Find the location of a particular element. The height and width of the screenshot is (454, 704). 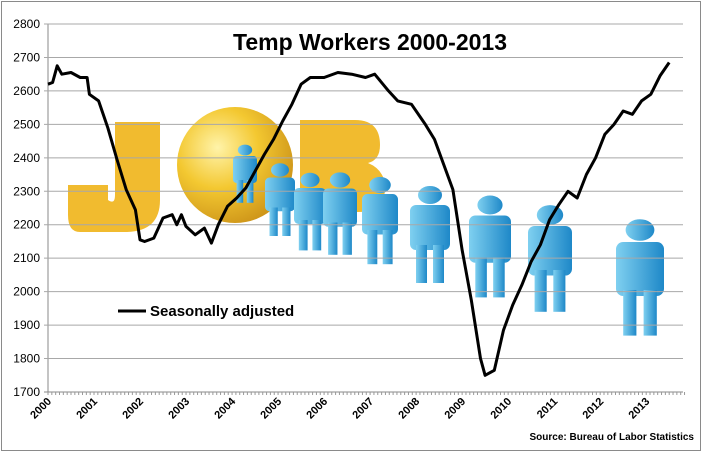

legend-label: Seasonally adjusted is located at coordinates (222, 311).